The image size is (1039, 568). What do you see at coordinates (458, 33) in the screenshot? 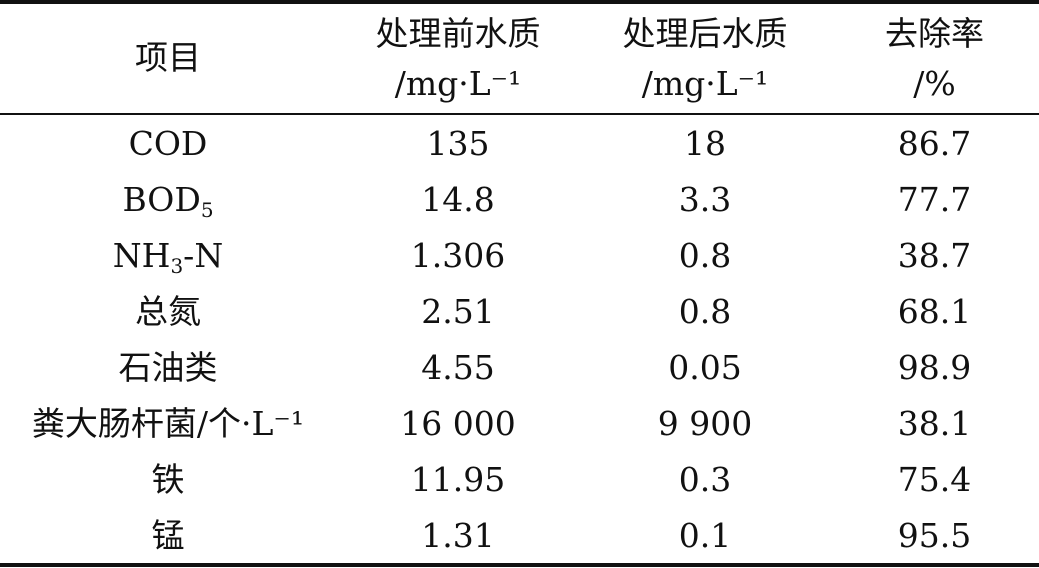
I see `header-before-line1: 处理前水质` at bounding box center [458, 33].